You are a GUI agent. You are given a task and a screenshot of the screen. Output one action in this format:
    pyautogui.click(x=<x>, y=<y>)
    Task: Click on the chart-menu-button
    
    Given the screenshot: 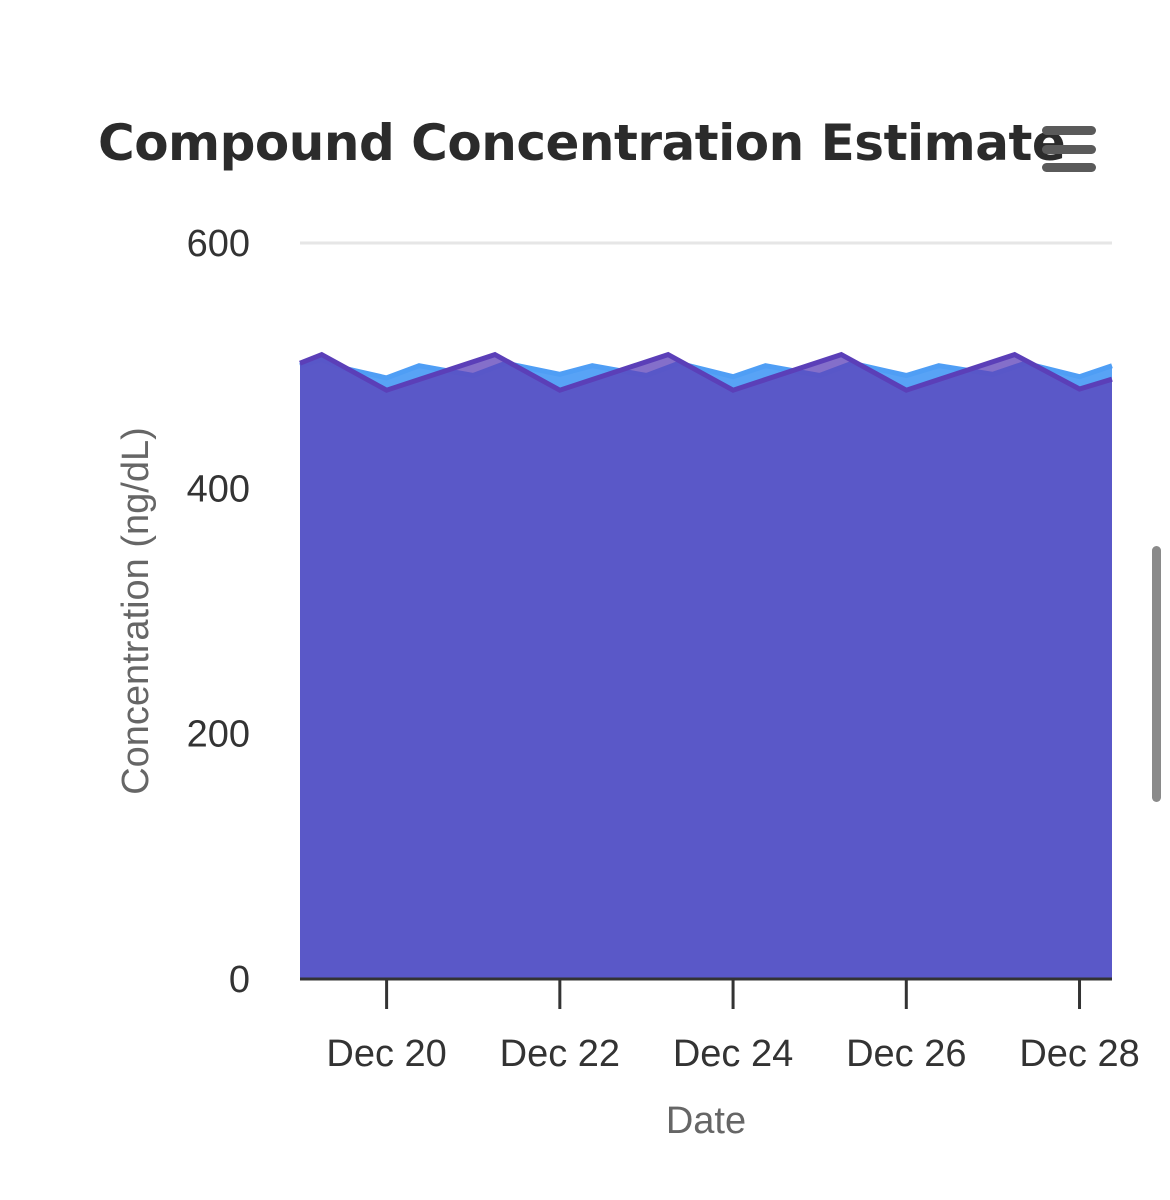 What is the action you would take?
    pyautogui.click(x=1069, y=150)
    